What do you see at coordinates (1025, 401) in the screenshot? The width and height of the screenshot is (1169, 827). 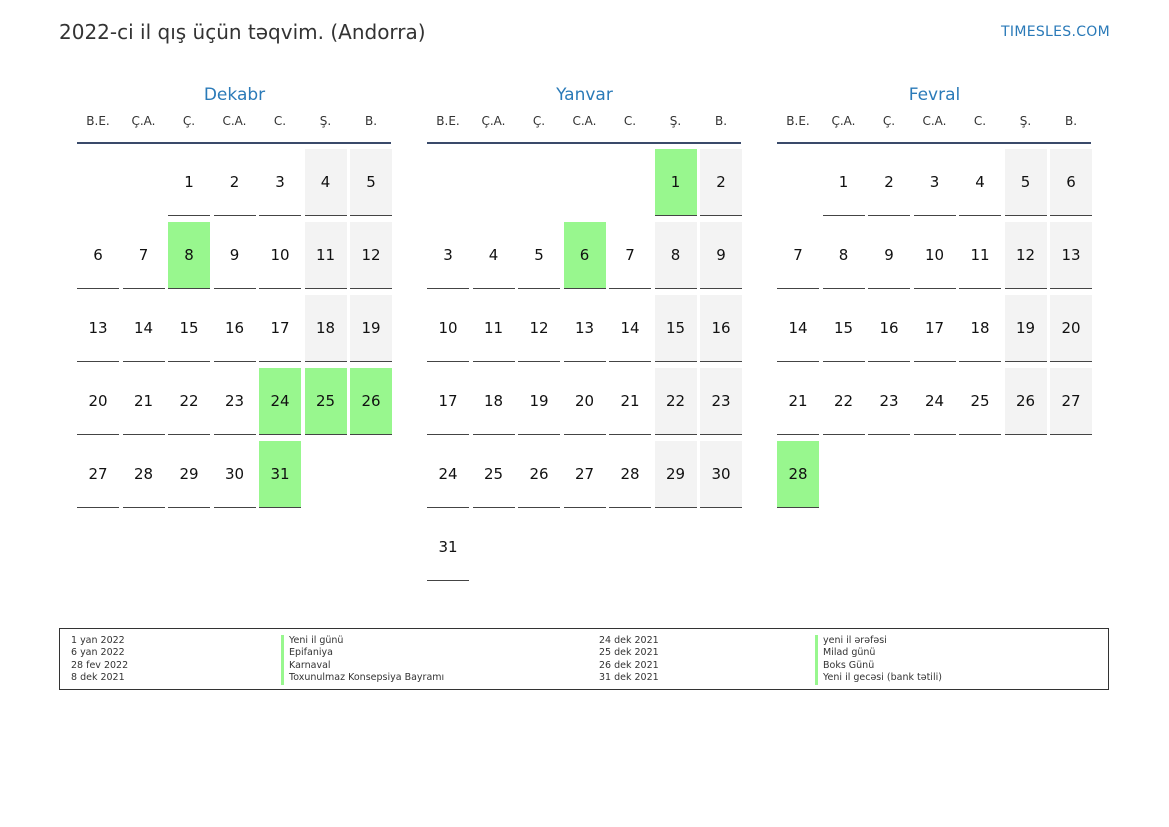 I see `day-cell: 26` at bounding box center [1025, 401].